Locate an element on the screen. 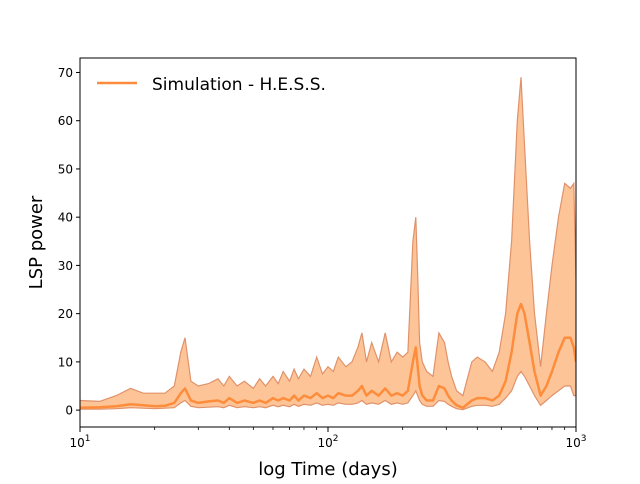  x-tick-label-exponent: 3 is located at coordinates (584, 439).